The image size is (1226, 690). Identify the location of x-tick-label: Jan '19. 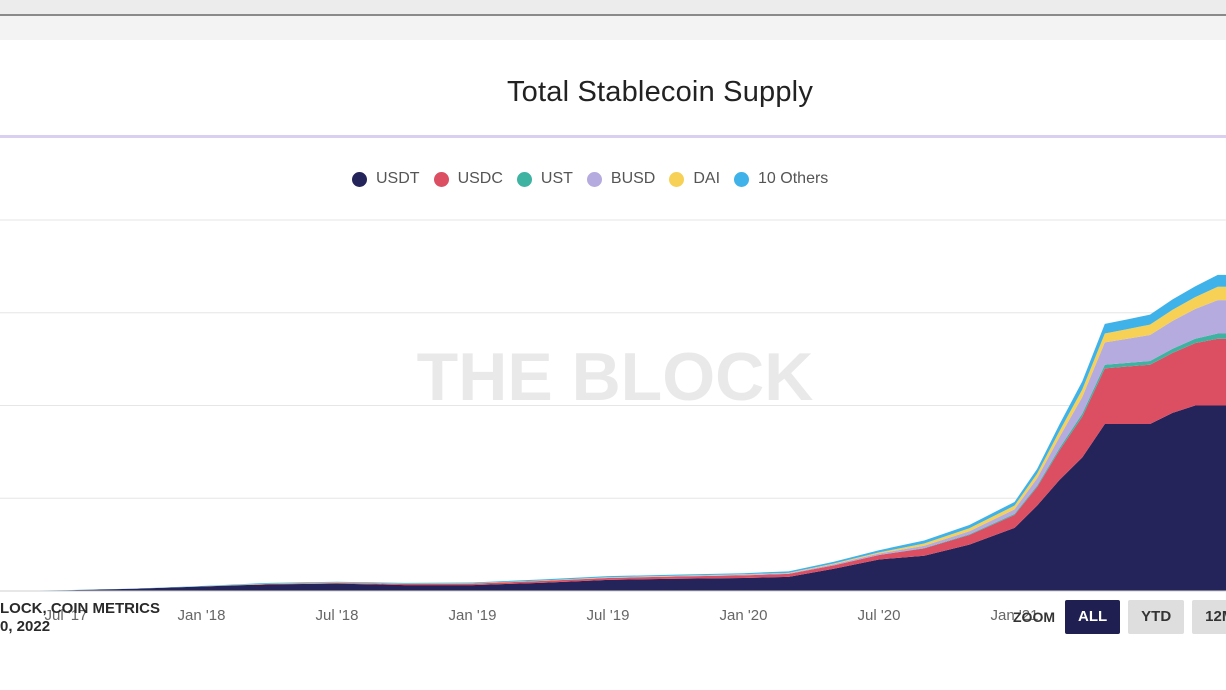
(473, 615).